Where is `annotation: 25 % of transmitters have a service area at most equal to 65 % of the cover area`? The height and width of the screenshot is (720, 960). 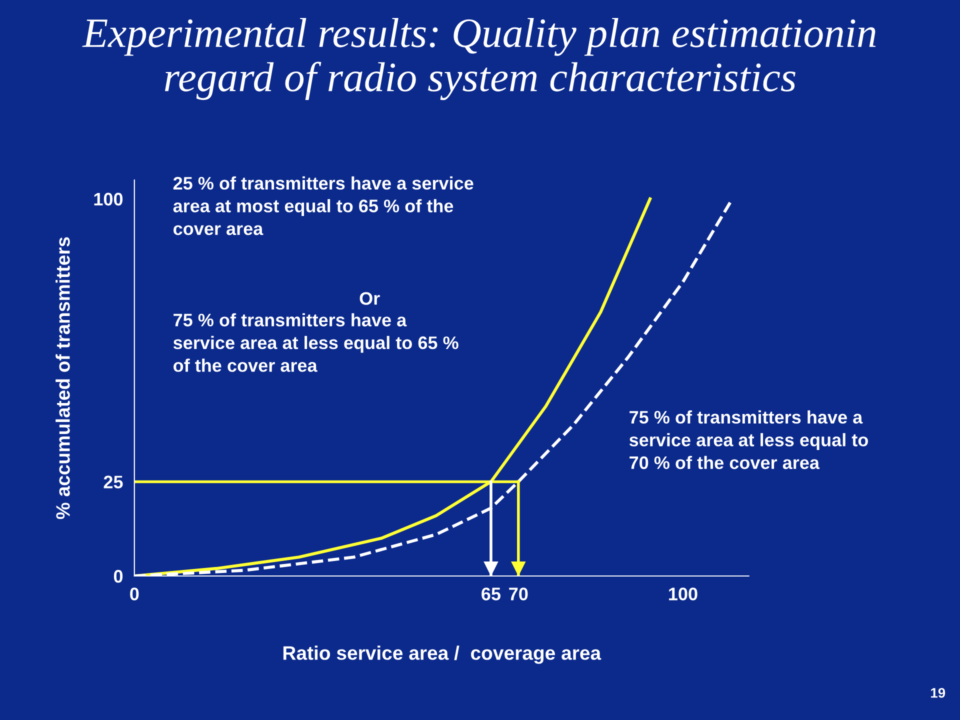
annotation: 25 % of transmitters have a service area at most equal to 65 % of the cover area is located at coordinates (323, 206).